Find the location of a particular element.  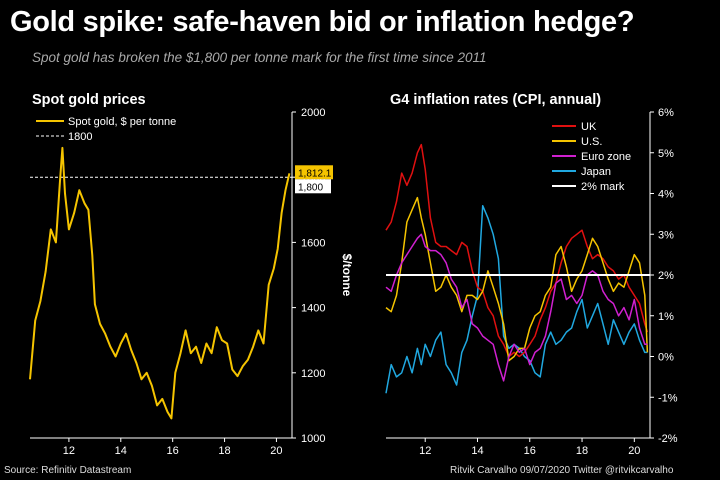

inflation-y-tick-label: 5% is located at coordinates (666, 154).